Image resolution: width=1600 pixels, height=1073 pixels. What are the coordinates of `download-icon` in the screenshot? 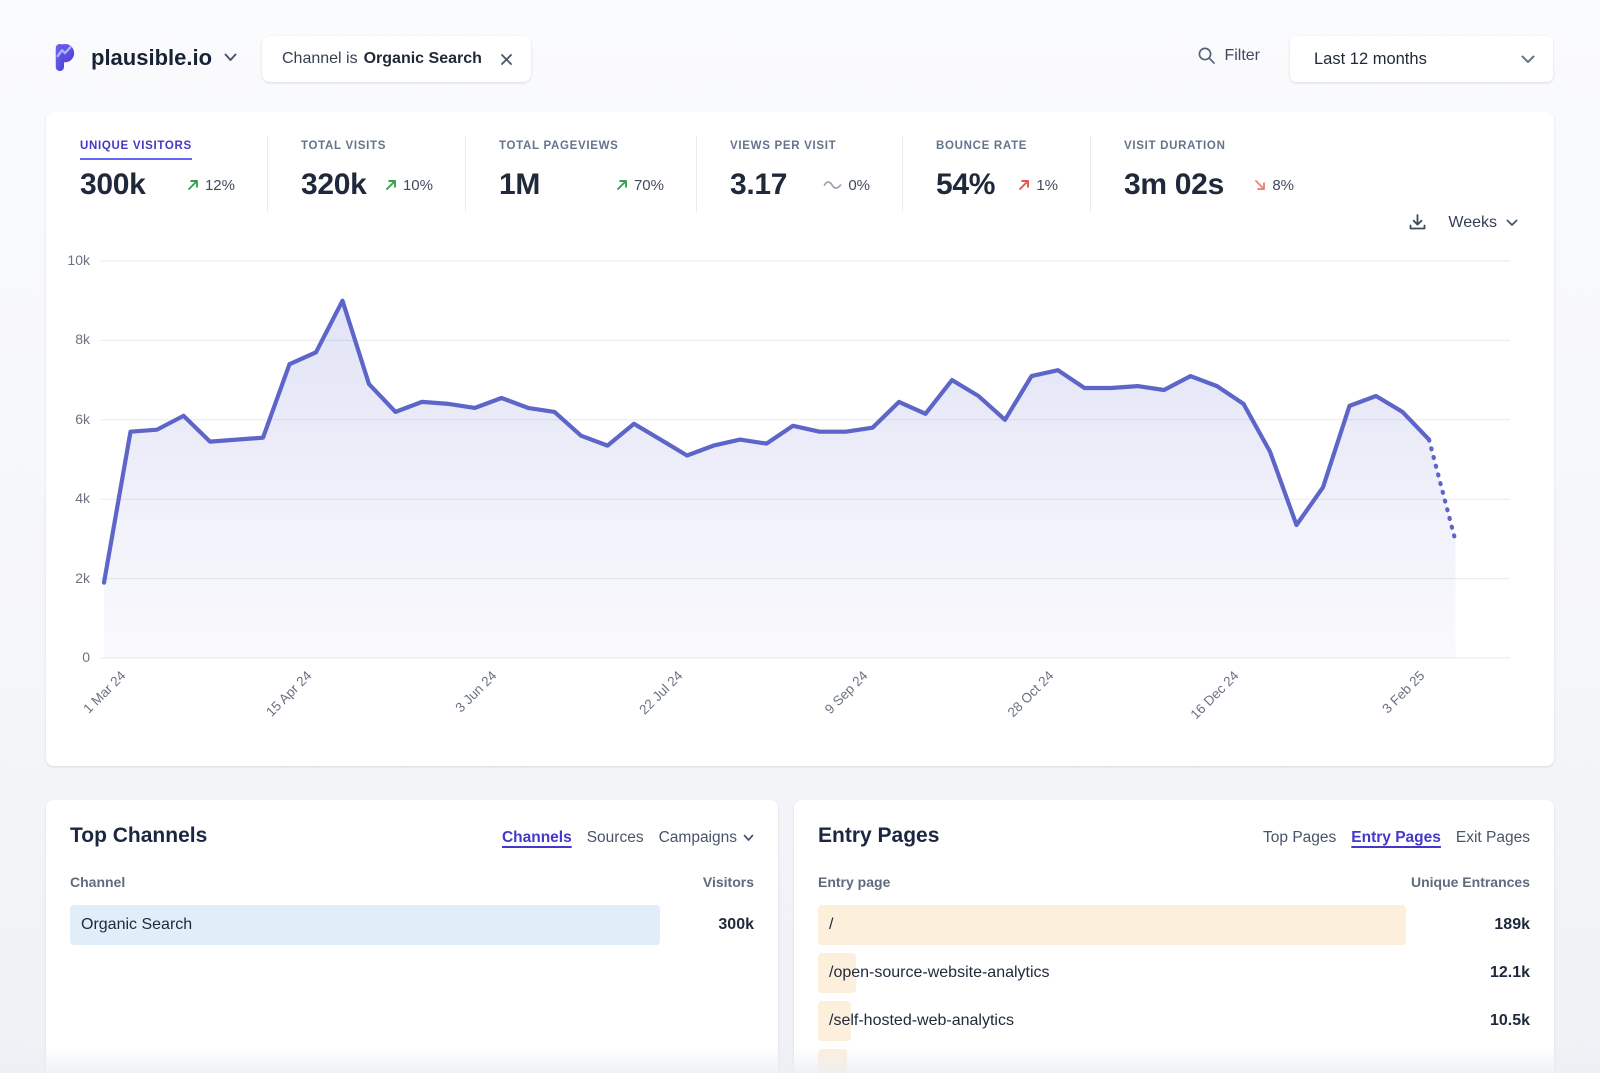 It's located at (1417, 222).